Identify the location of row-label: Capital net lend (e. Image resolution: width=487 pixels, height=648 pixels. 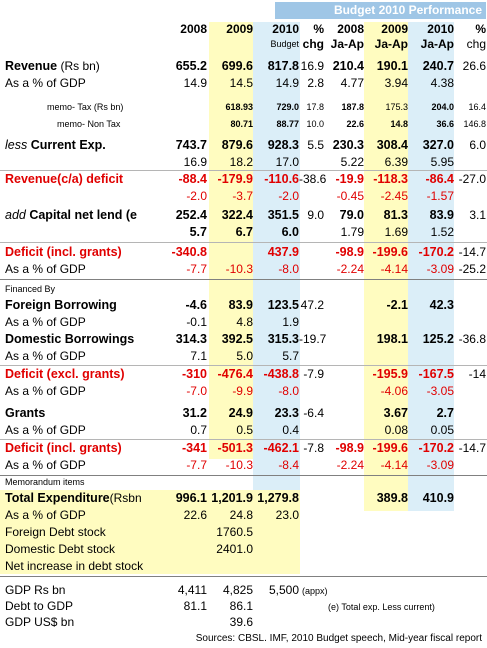
(81, 215).